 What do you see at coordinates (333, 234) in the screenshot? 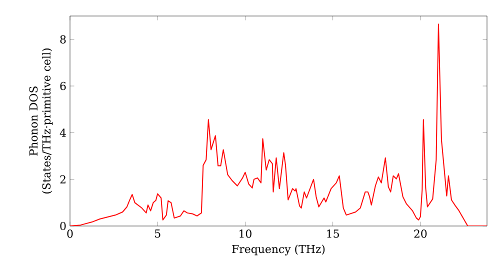
I see `x-tick-label: 15` at bounding box center [333, 234].